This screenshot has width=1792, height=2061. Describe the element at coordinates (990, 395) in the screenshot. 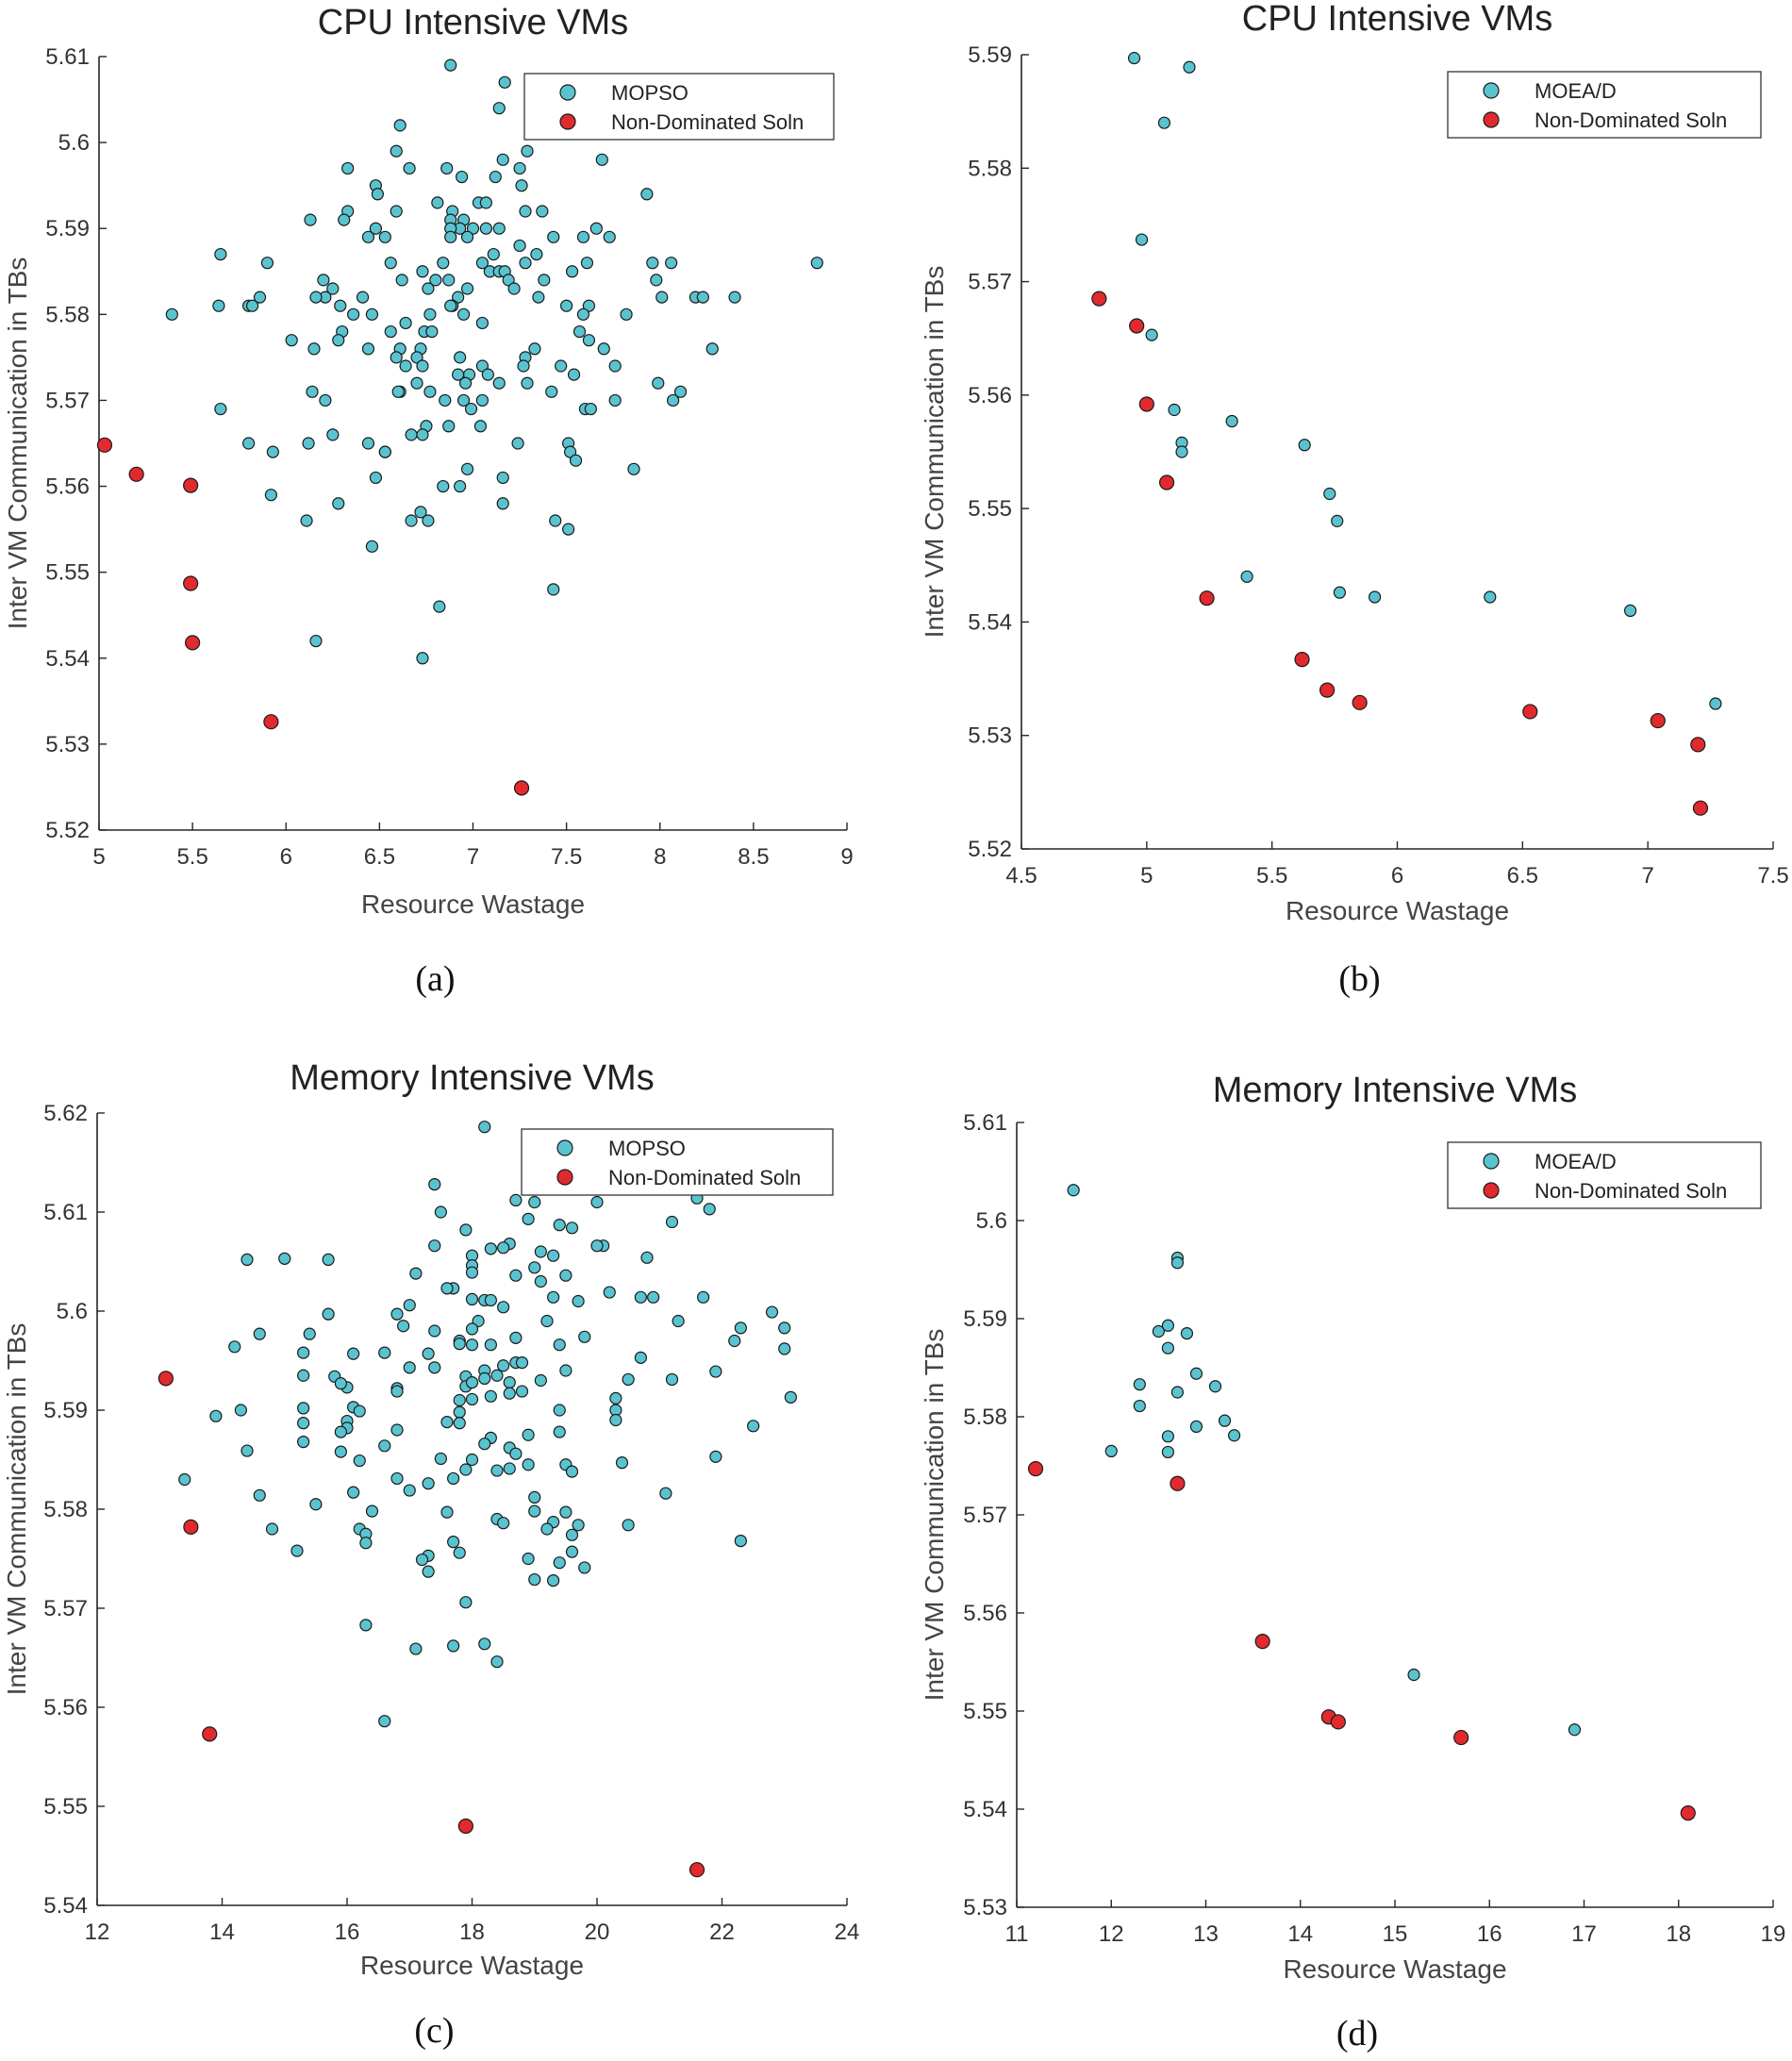

I see `y-tick-label: 5.56` at that location.